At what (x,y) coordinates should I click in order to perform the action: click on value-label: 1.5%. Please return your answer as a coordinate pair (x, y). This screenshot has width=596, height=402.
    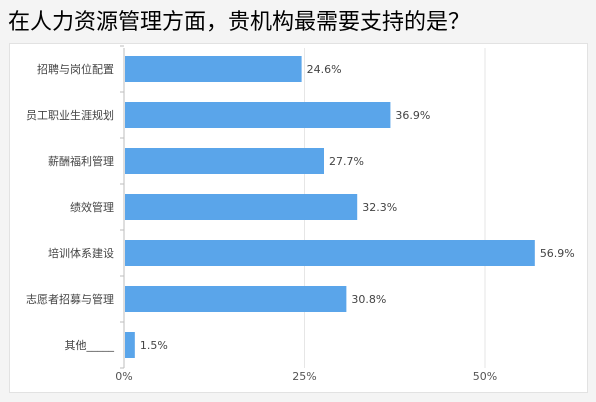
    Looking at the image, I should click on (154, 345).